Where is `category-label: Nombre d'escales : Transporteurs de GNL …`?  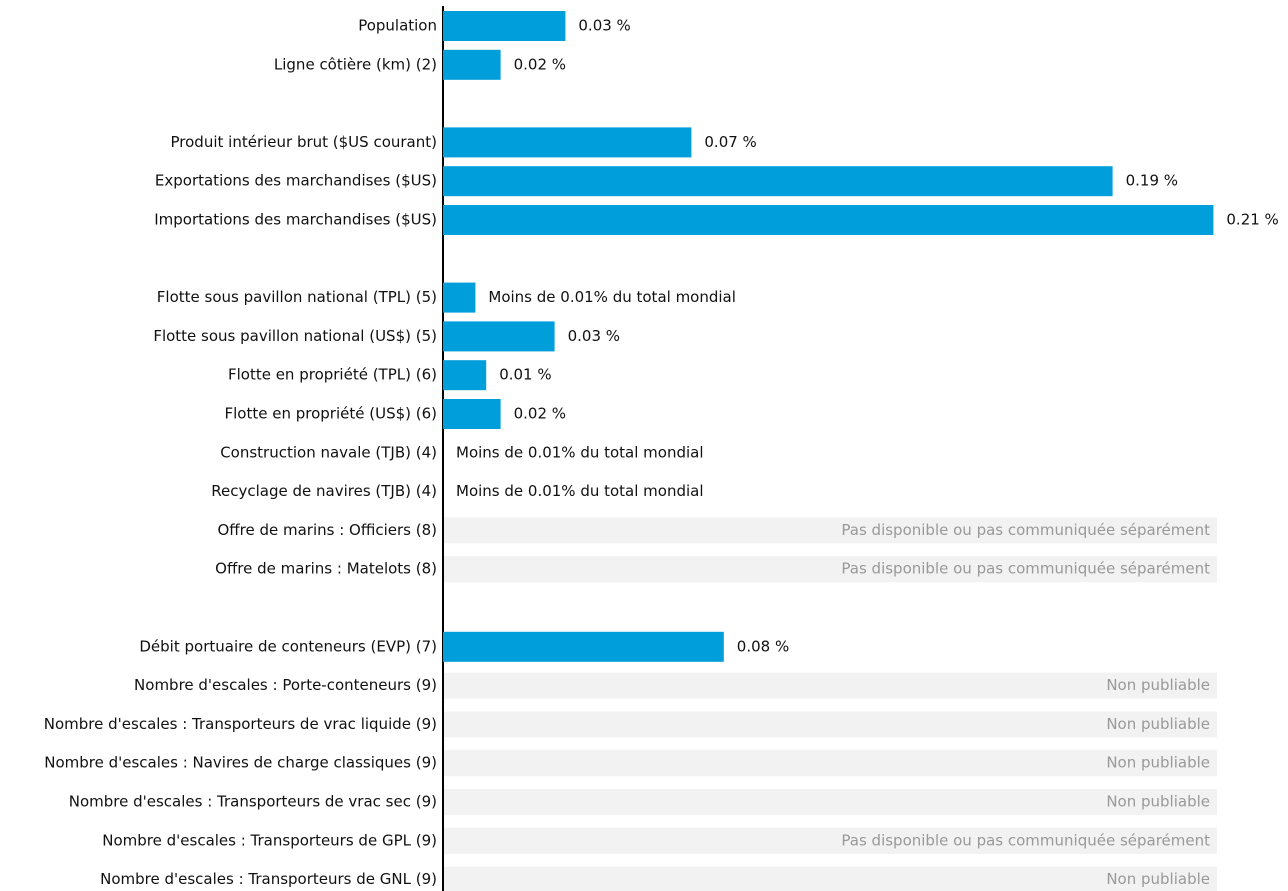 category-label: Nombre d'escales : Transporteurs de GNL … is located at coordinates (268, 879).